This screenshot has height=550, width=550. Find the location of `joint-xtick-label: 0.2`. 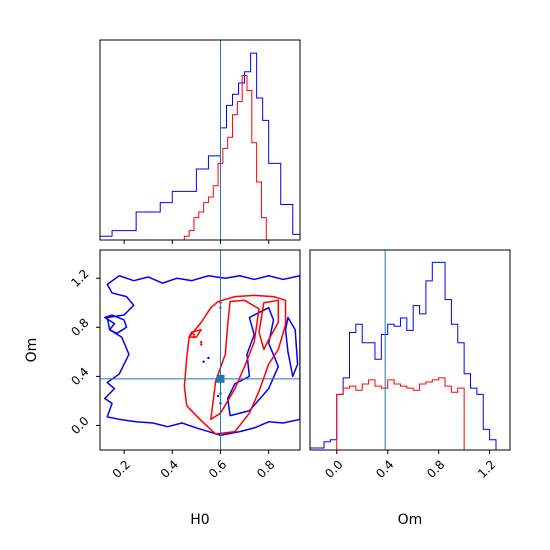

joint-xtick-label: 0.2 is located at coordinates (121, 468).